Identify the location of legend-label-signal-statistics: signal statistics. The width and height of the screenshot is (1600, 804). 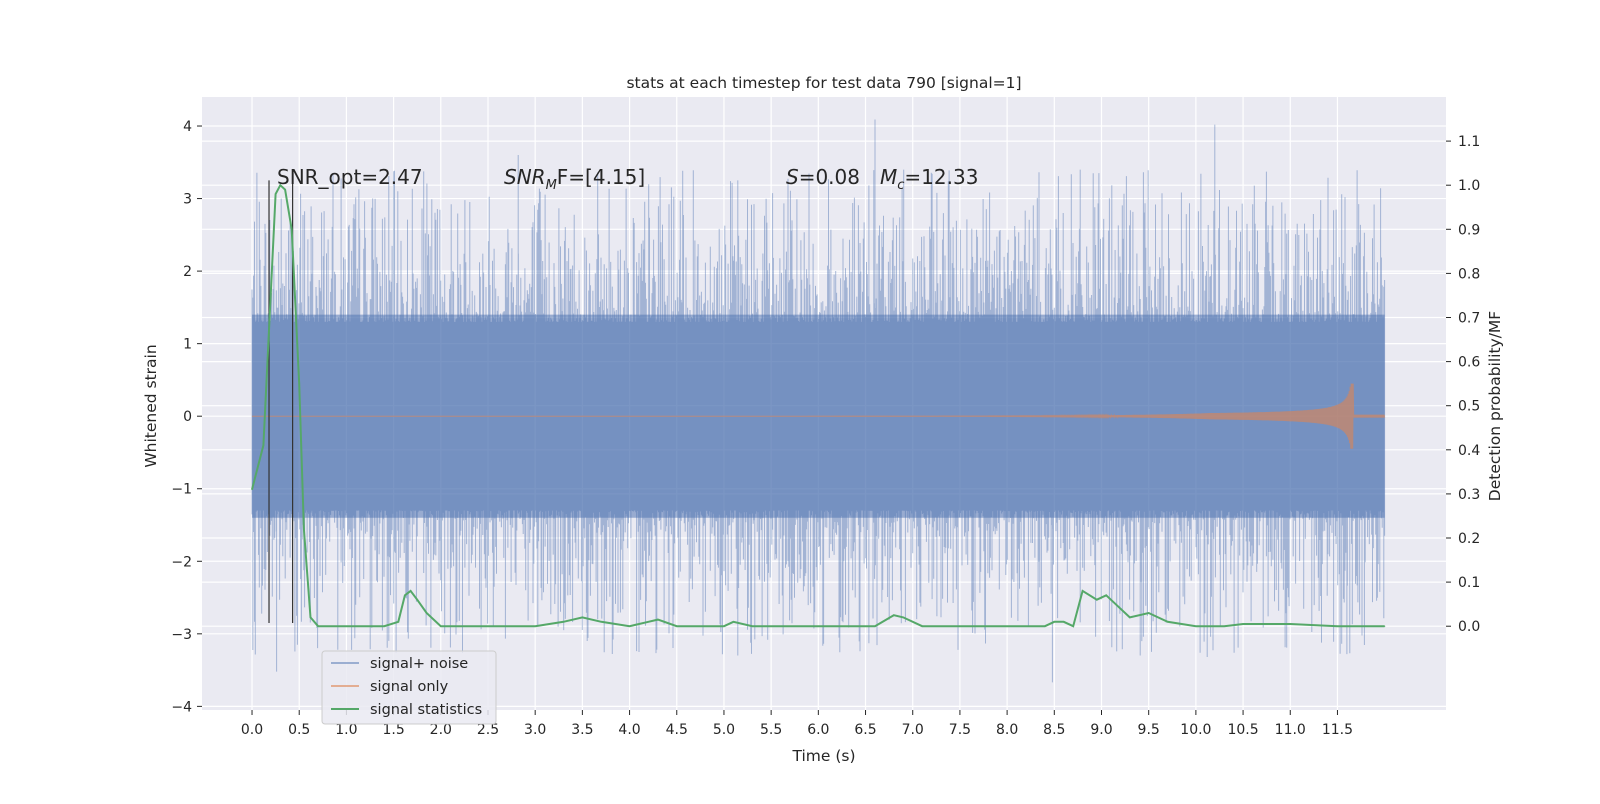
(426, 710).